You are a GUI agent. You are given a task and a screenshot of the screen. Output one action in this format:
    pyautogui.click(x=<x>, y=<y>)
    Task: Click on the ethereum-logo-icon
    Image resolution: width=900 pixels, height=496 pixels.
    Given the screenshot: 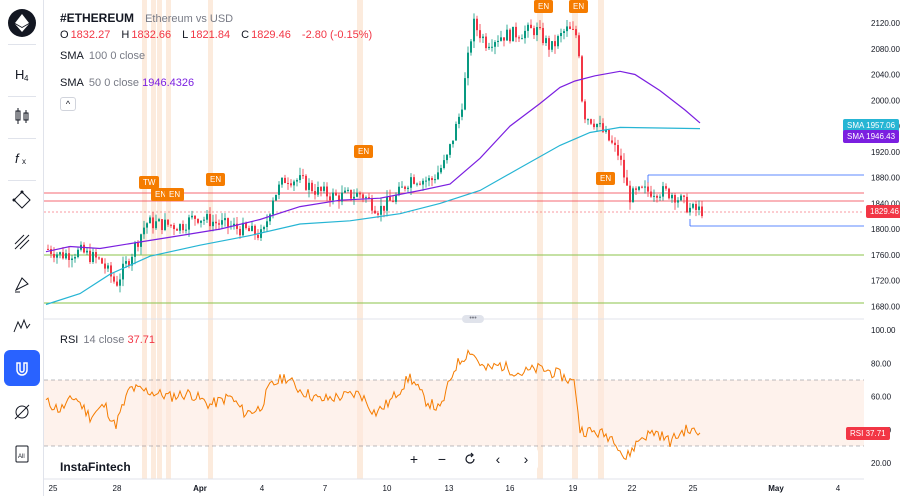 What is the action you would take?
    pyautogui.click(x=22, y=23)
    